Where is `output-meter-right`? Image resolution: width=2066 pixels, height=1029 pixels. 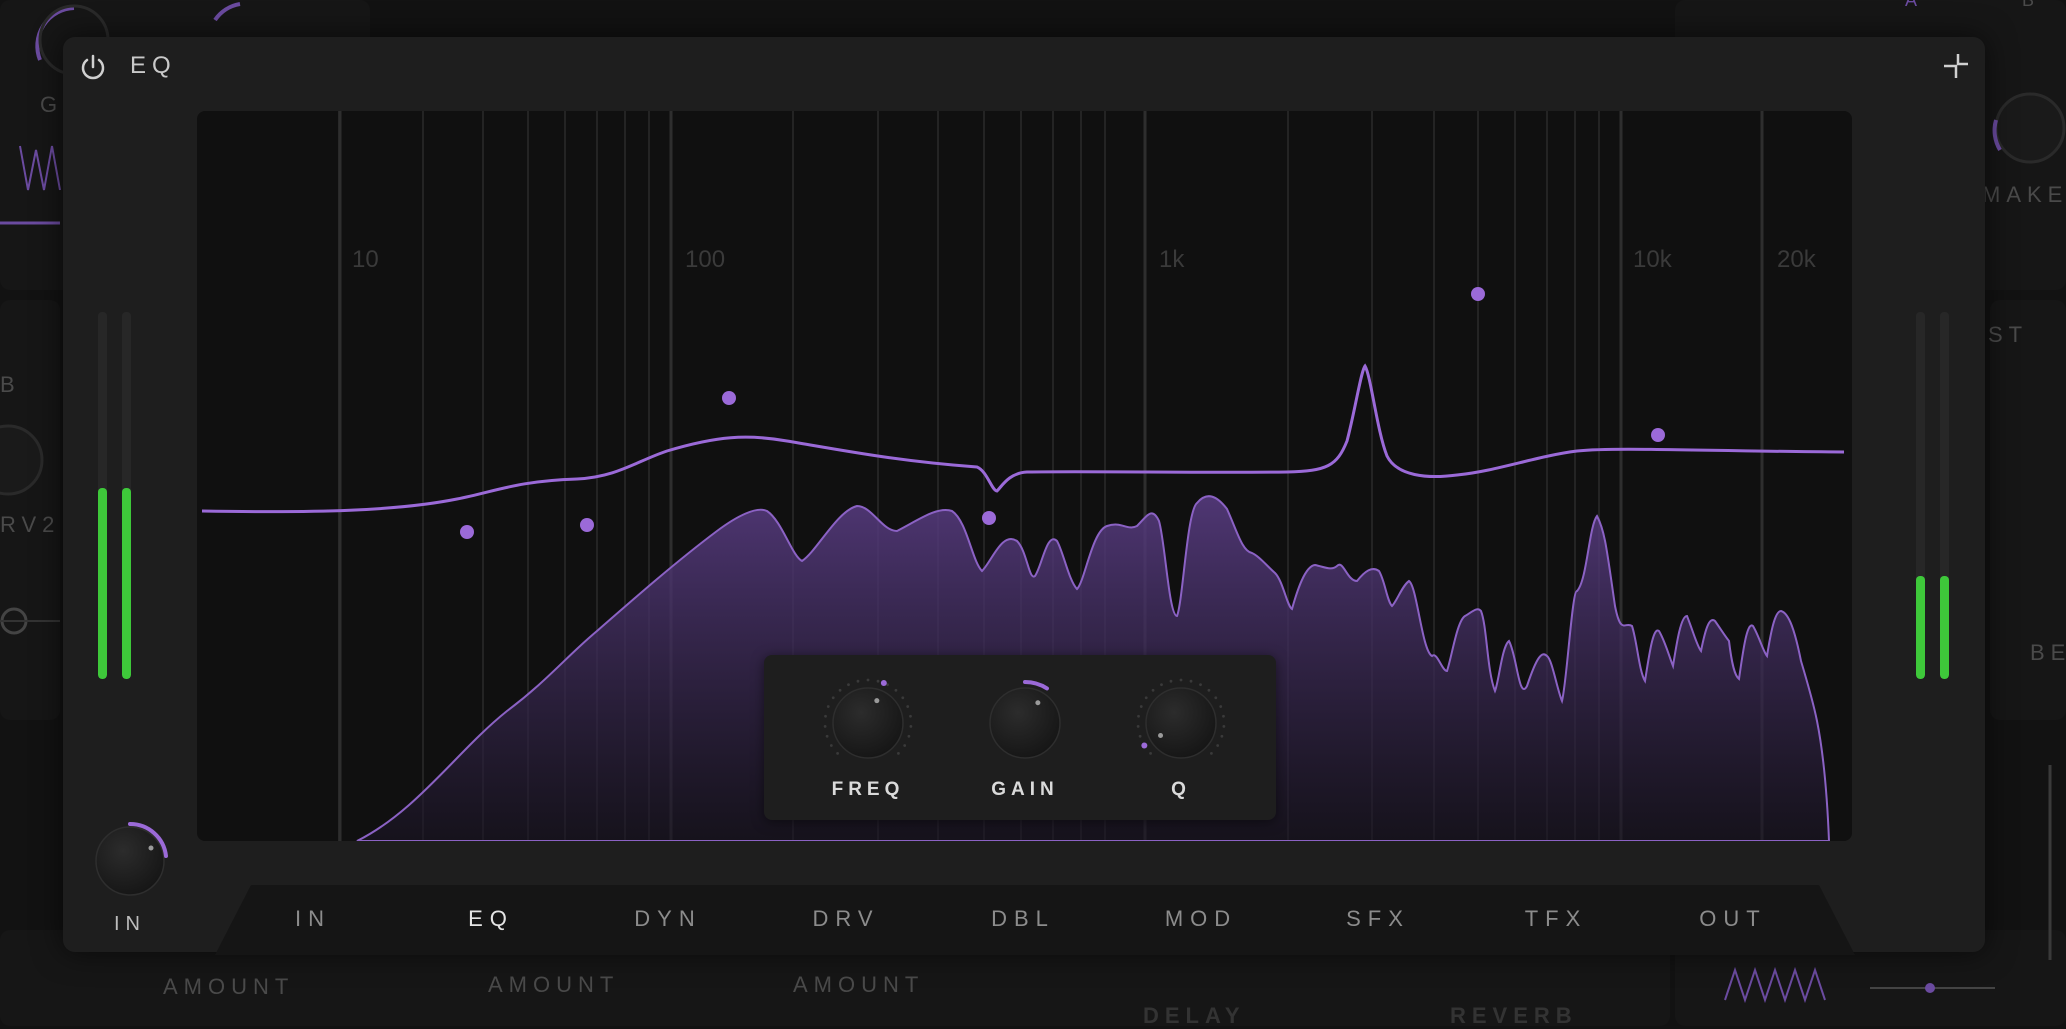 output-meter-right is located at coordinates (1944, 495).